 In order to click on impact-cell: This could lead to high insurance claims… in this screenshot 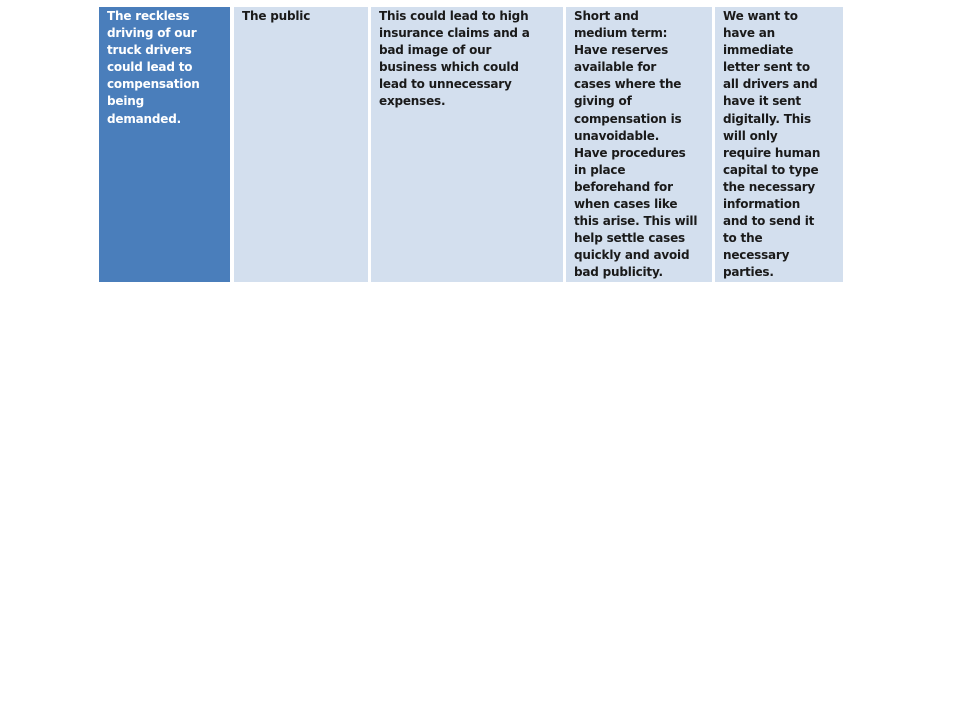, I will do `click(467, 144)`.